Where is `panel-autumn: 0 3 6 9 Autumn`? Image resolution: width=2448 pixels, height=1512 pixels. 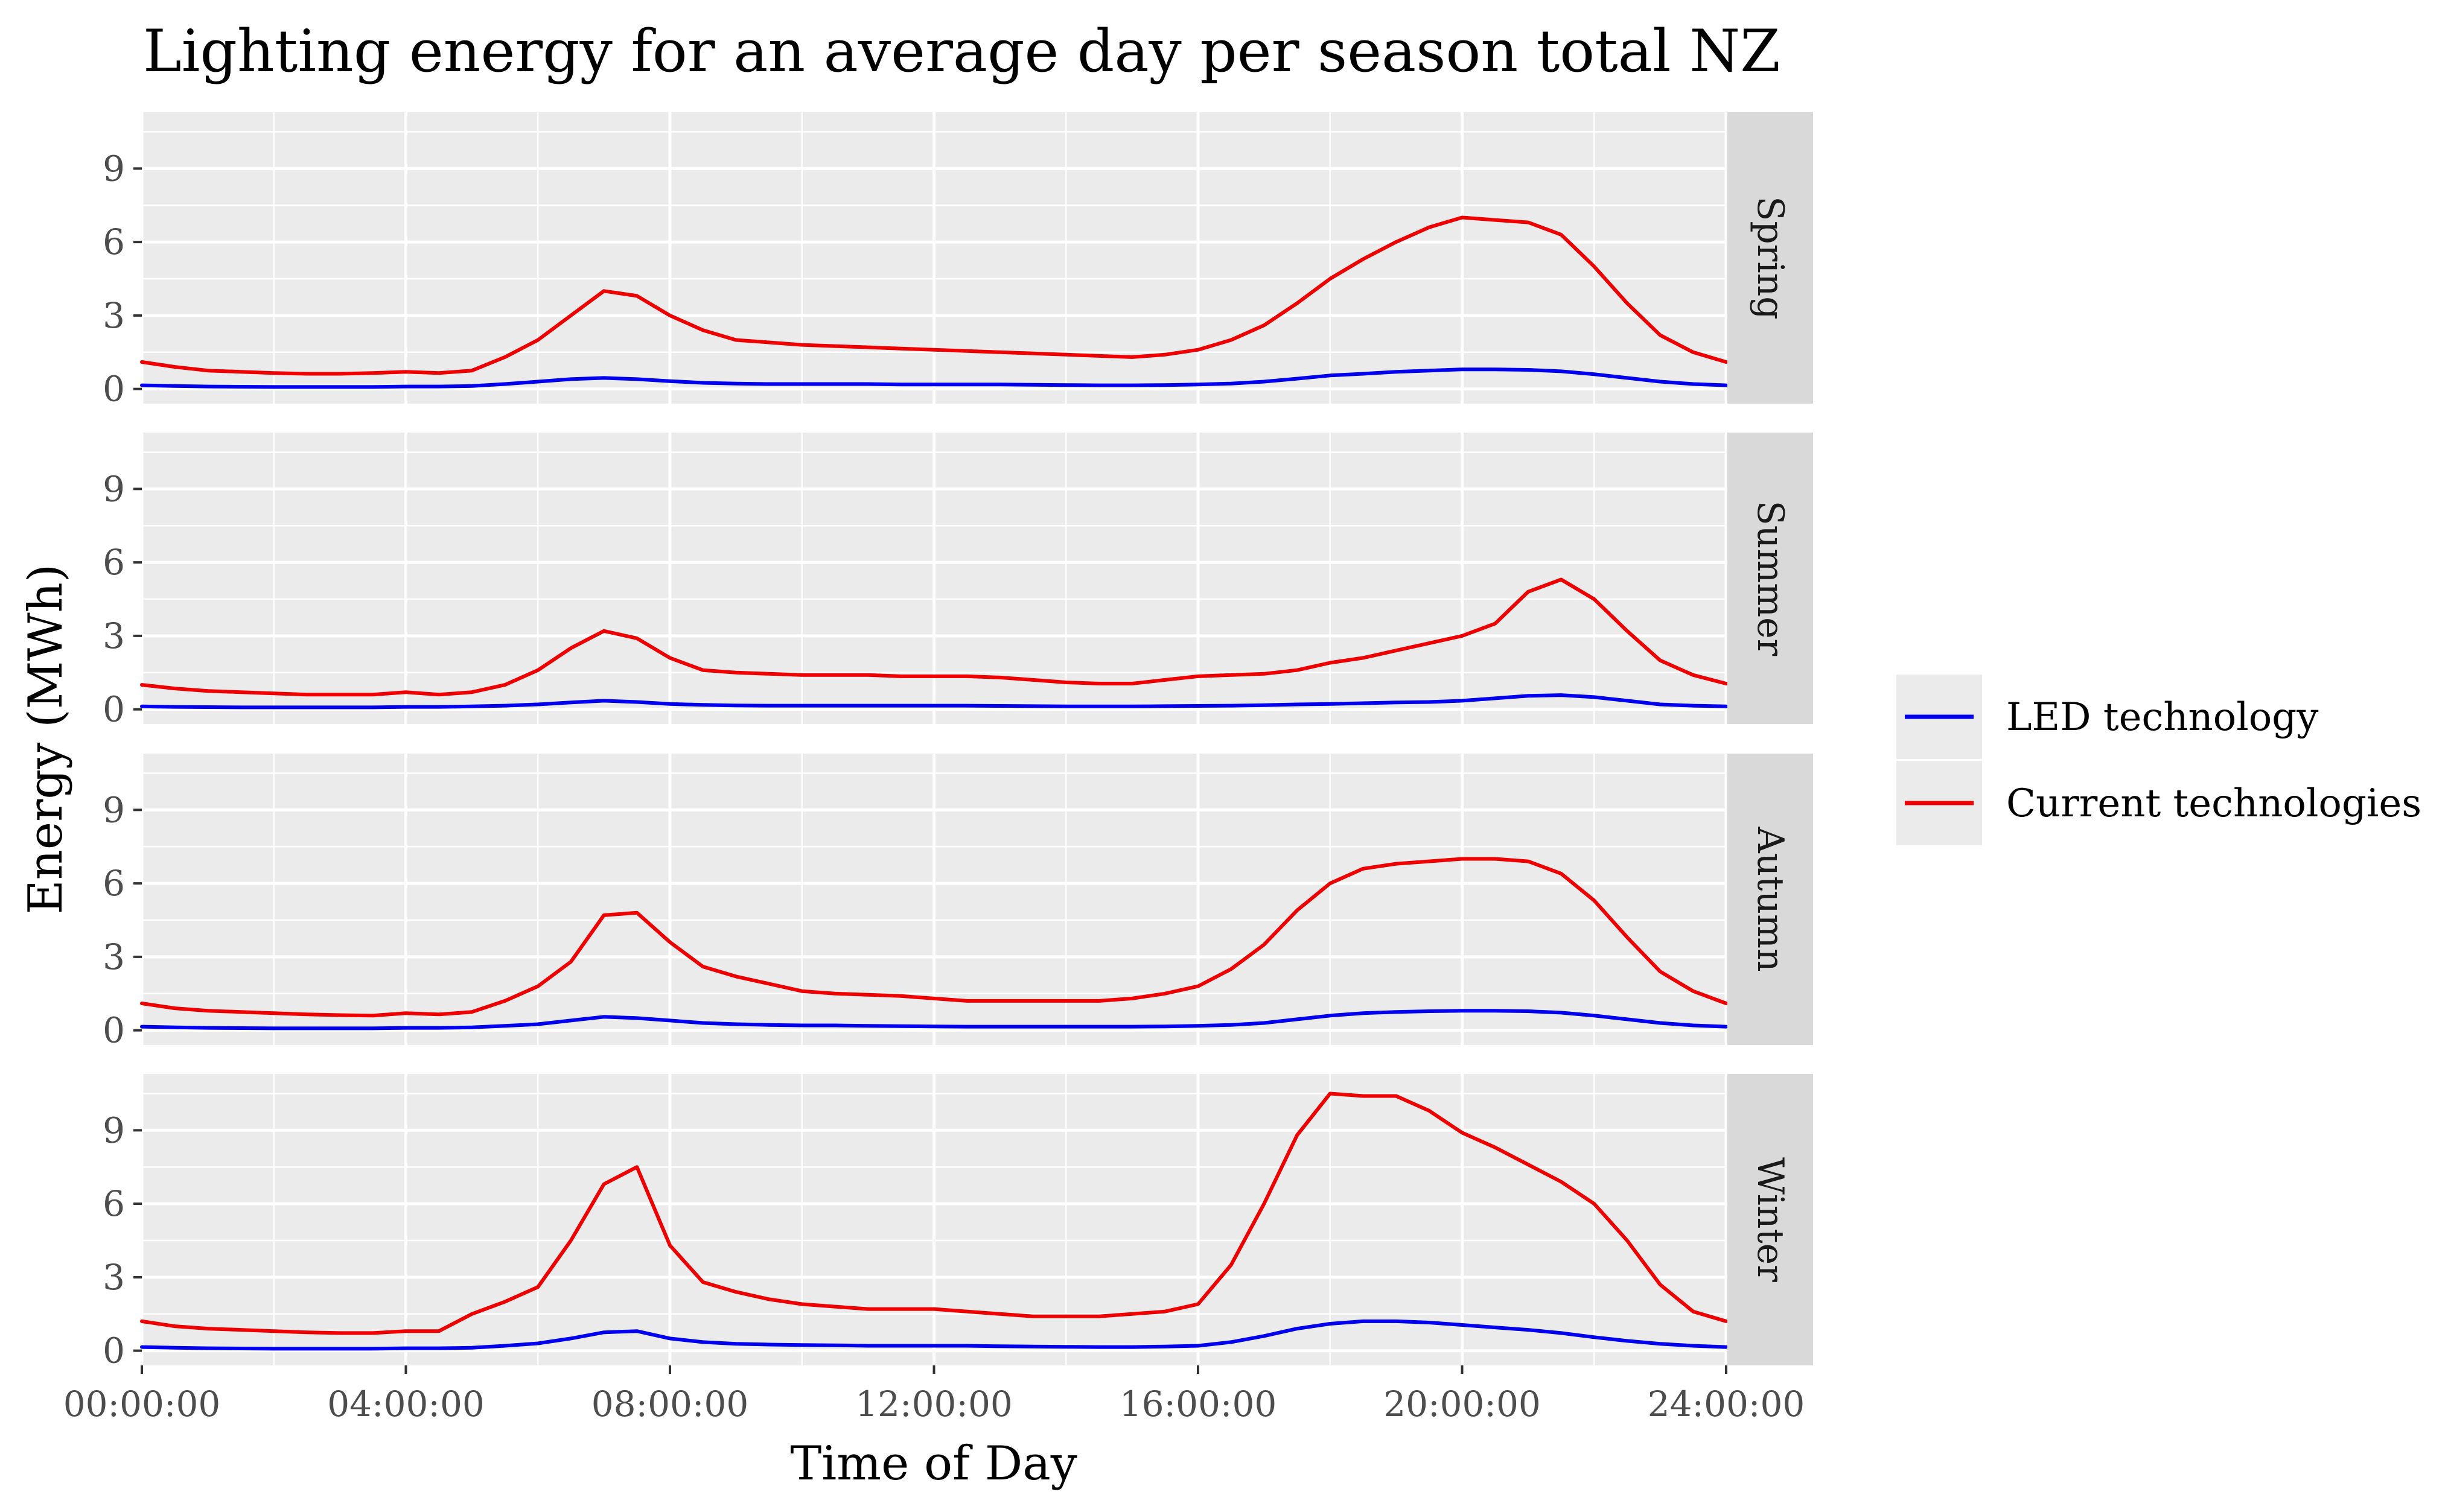
panel-autumn: 0 3 6 9 Autumn is located at coordinates (958, 903).